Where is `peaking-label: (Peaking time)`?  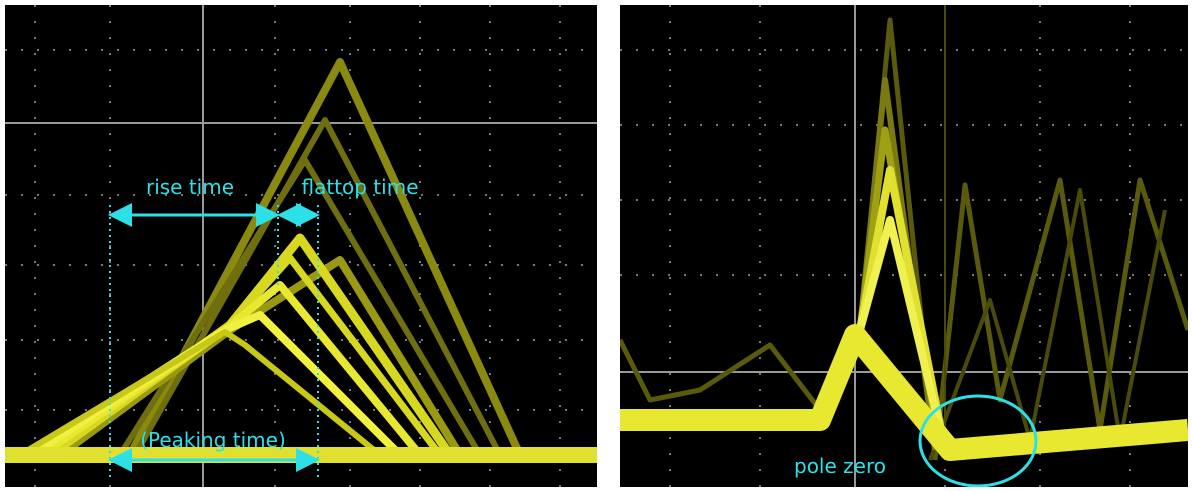 peaking-label: (Peaking time) is located at coordinates (213, 440).